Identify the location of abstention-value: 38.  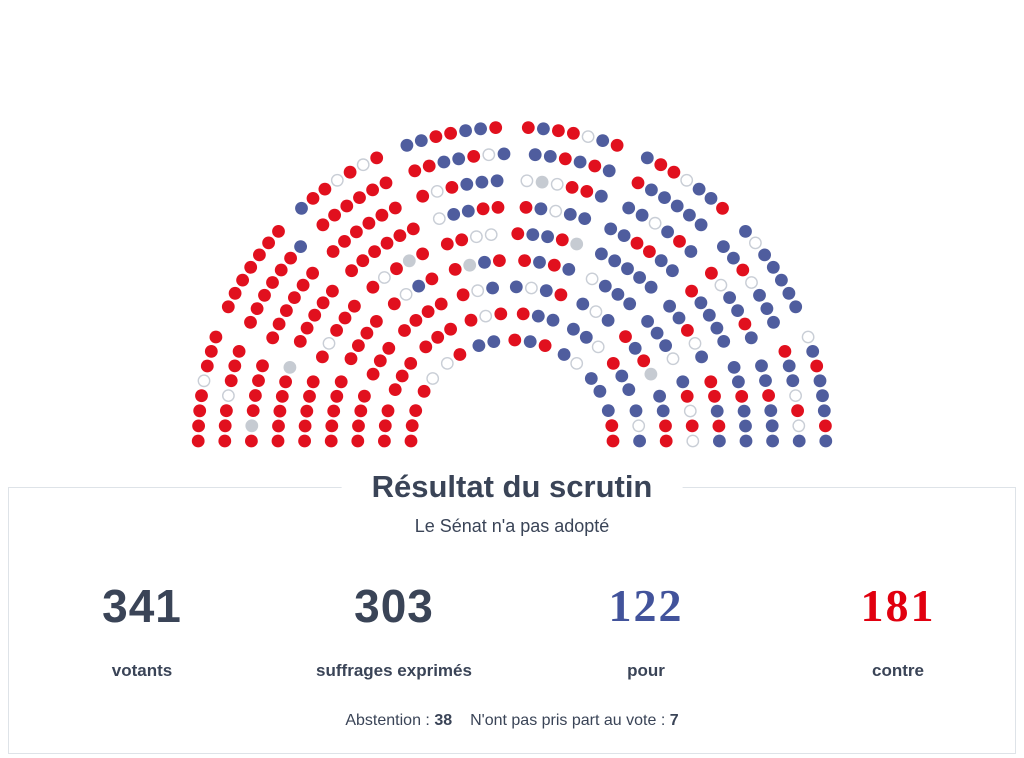
(443, 720).